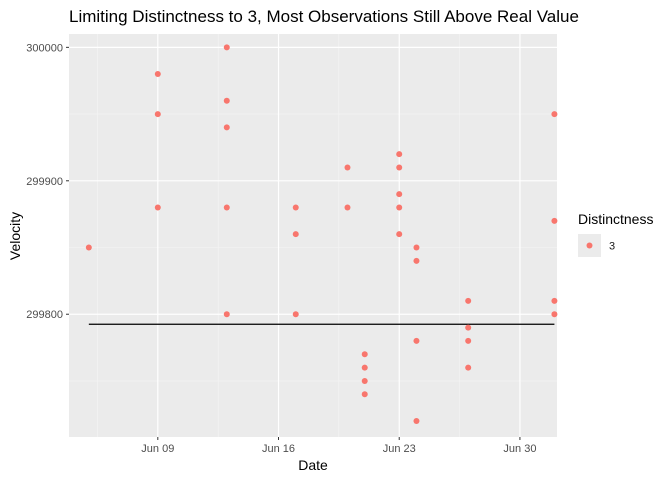 The image size is (672, 480). I want to click on legend-key-point, so click(589, 245).